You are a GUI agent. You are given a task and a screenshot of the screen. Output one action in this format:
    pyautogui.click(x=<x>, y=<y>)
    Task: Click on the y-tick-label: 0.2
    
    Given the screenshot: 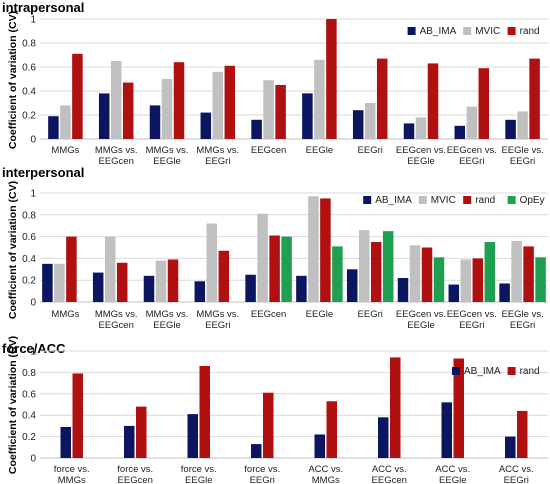 What is the action you would take?
    pyautogui.click(x=29, y=437)
    